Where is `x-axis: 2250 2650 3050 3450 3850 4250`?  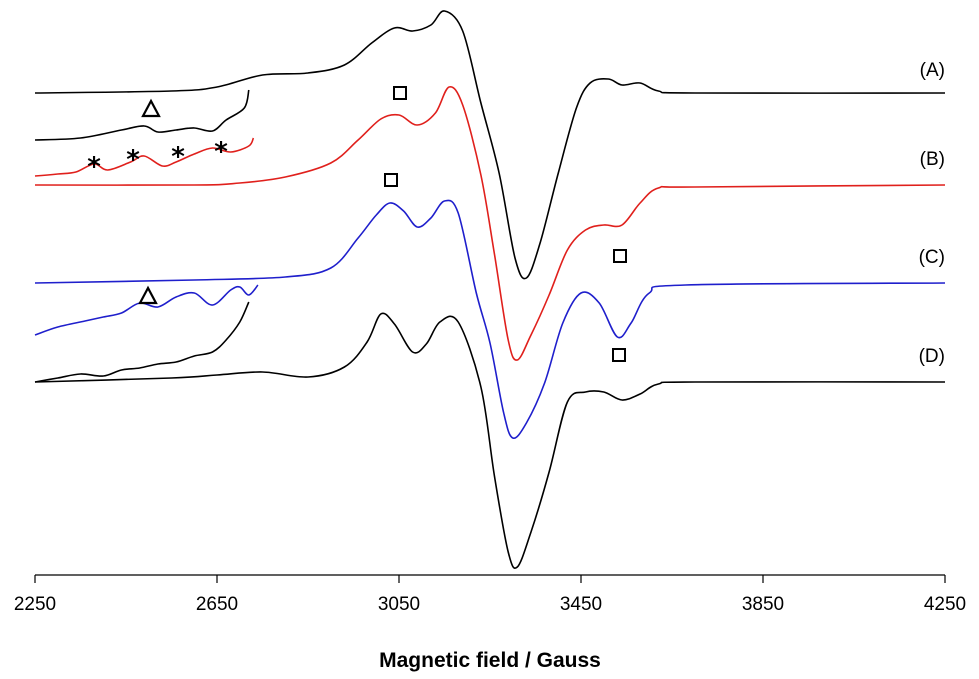 x-axis: 2250 2650 3050 3450 3850 4250 is located at coordinates (490, 594).